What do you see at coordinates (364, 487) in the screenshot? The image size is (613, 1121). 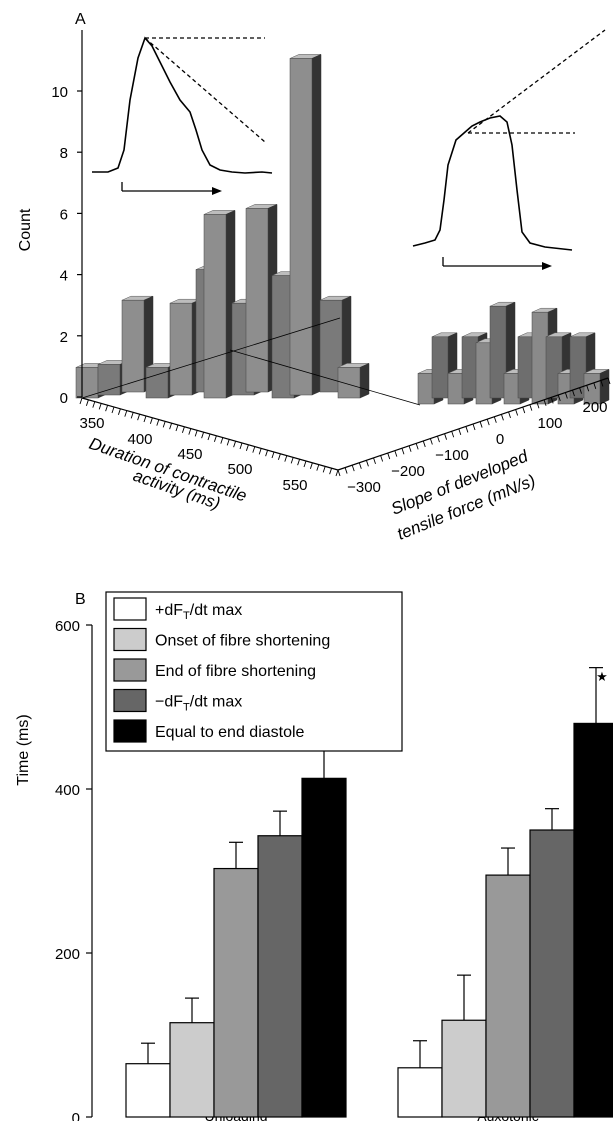 I see `panel-a-z-tick-label: −300` at bounding box center [364, 487].